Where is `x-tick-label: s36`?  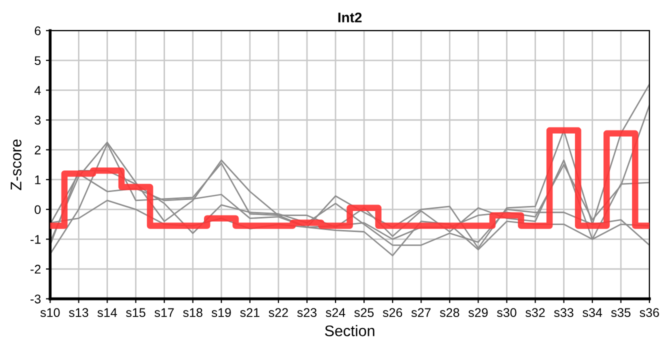 x-tick-label: s36 is located at coordinates (649, 313).